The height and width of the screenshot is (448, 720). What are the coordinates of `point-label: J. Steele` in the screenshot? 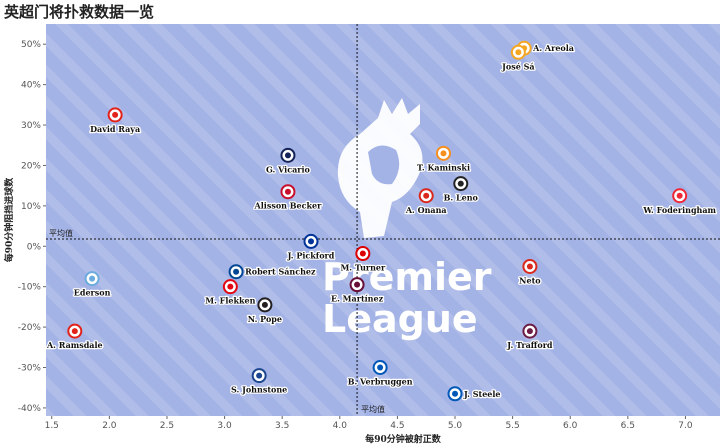 It's located at (482, 394).